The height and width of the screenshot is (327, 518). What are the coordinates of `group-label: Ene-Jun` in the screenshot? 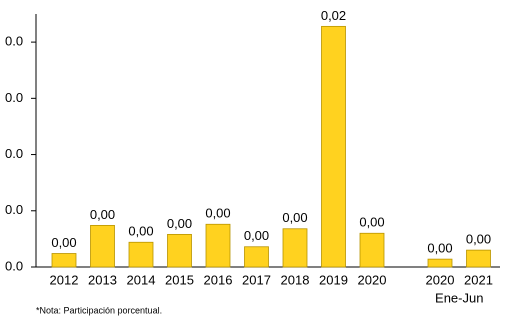 It's located at (459, 297).